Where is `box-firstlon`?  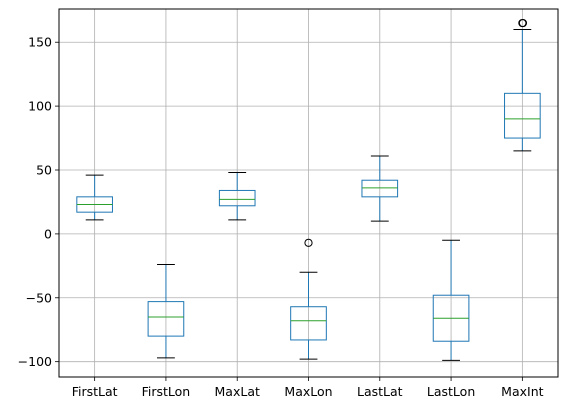 box-firstlon is located at coordinates (166, 311).